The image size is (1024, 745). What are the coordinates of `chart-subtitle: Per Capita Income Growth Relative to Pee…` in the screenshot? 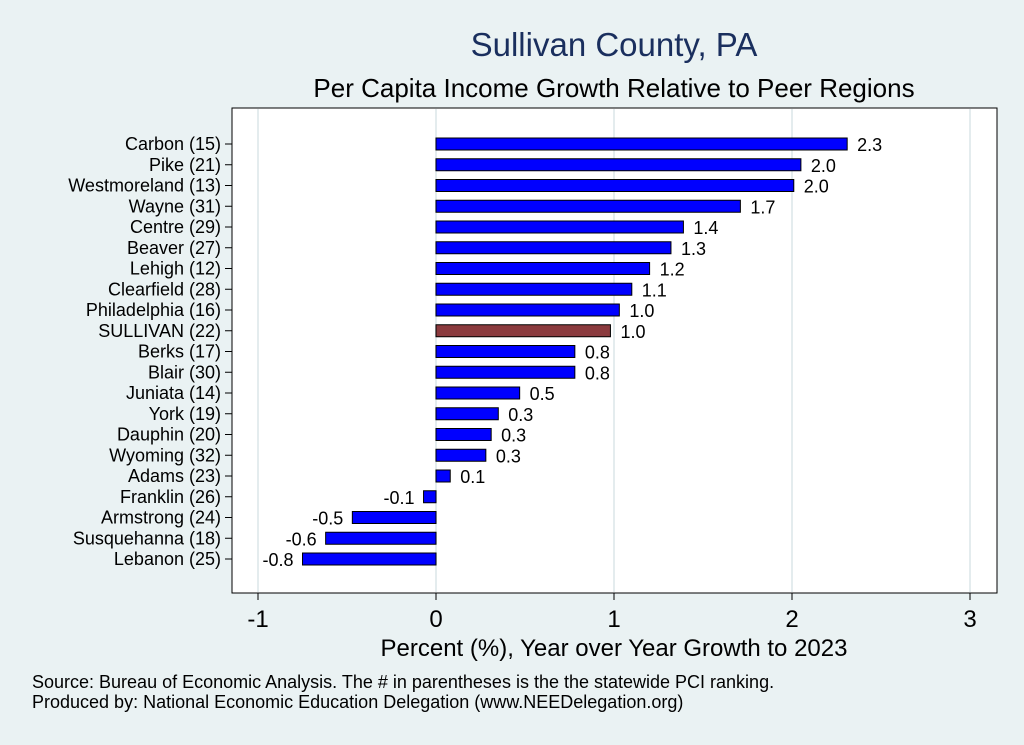 It's located at (614, 88).